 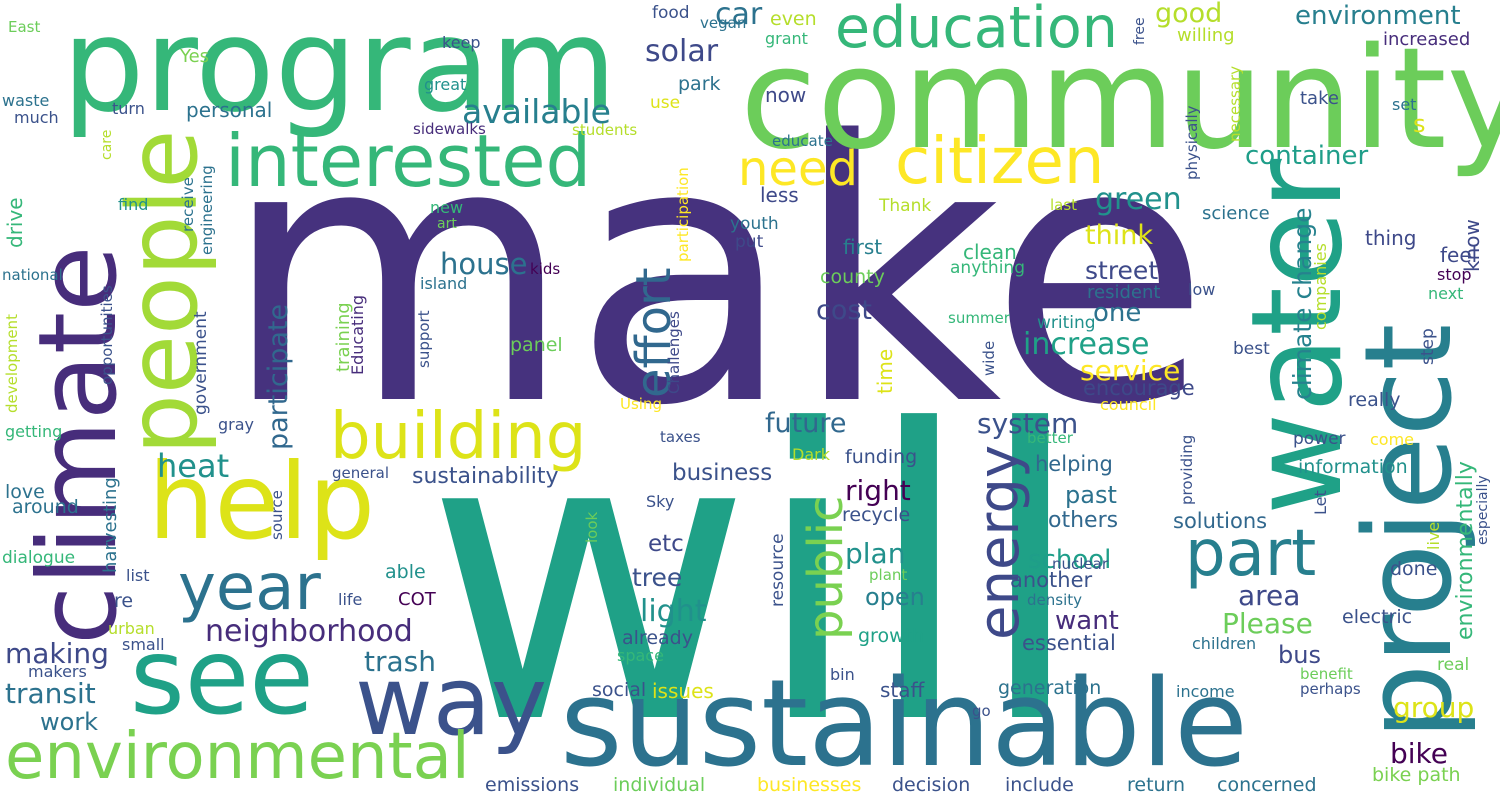 What do you see at coordinates (1267, 785) in the screenshot?
I see `word-concerned: concerned` at bounding box center [1267, 785].